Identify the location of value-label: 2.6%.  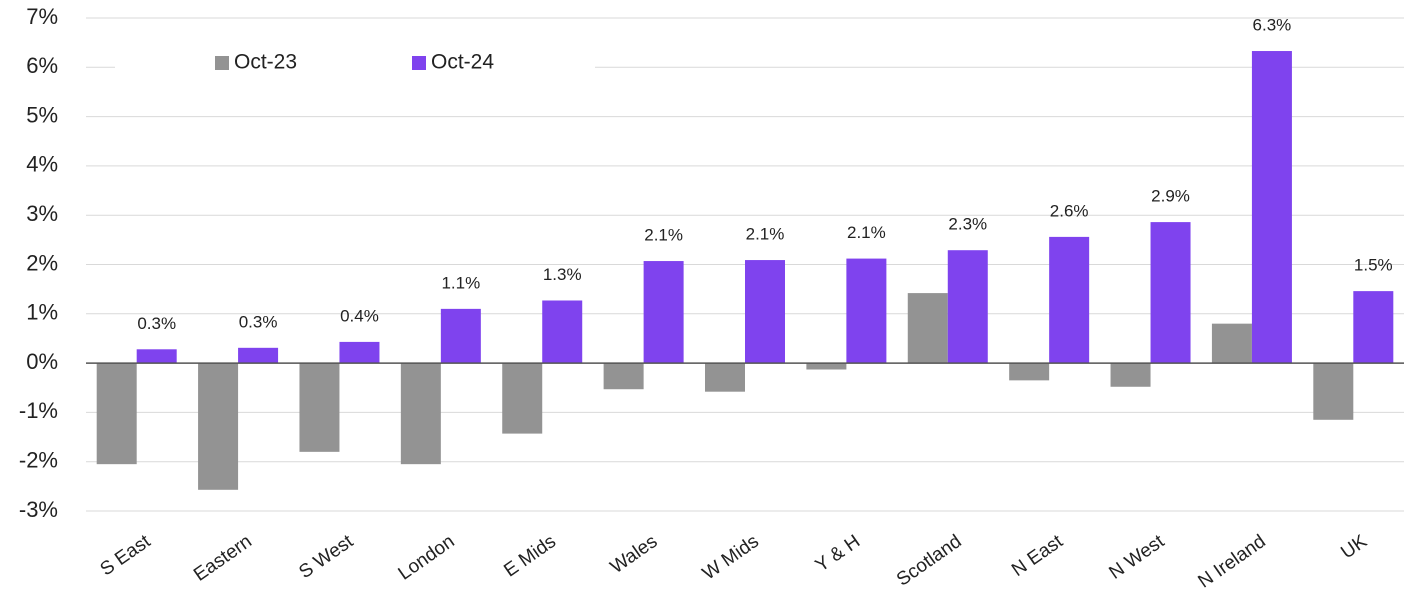
(1069, 210).